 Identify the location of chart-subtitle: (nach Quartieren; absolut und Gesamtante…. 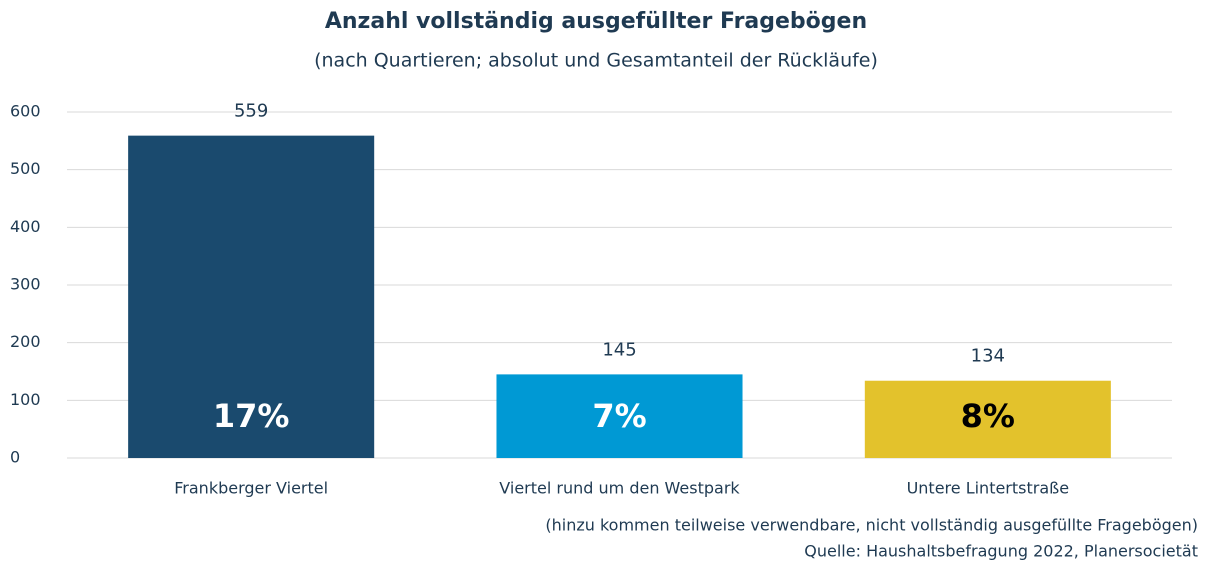
(596, 61).